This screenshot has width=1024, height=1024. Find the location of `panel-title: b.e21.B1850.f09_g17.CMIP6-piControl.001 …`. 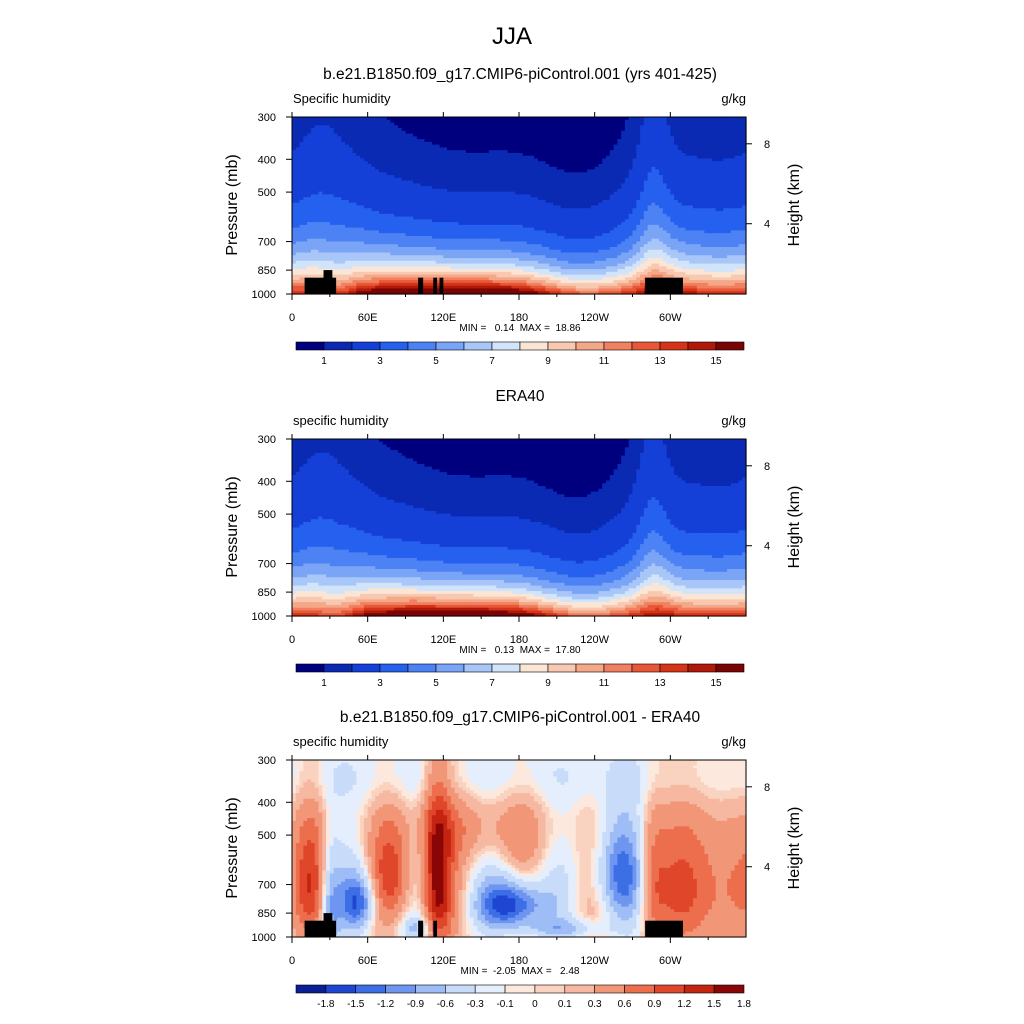

panel-title: b.e21.B1850.f09_g17.CMIP6-piControl.001 … is located at coordinates (520, 74).